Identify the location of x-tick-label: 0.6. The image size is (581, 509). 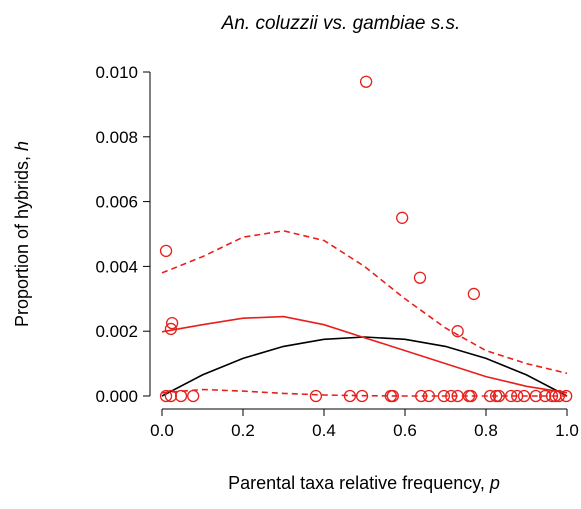
(405, 430).